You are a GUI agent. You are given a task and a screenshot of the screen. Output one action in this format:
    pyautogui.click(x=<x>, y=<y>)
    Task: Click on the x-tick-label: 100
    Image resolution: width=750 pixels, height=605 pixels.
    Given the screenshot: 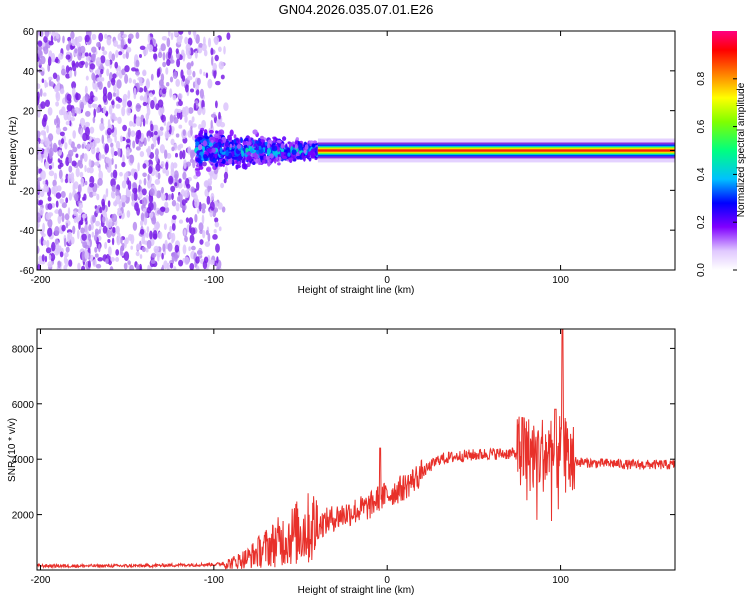 What is the action you would take?
    pyautogui.click(x=560, y=280)
    